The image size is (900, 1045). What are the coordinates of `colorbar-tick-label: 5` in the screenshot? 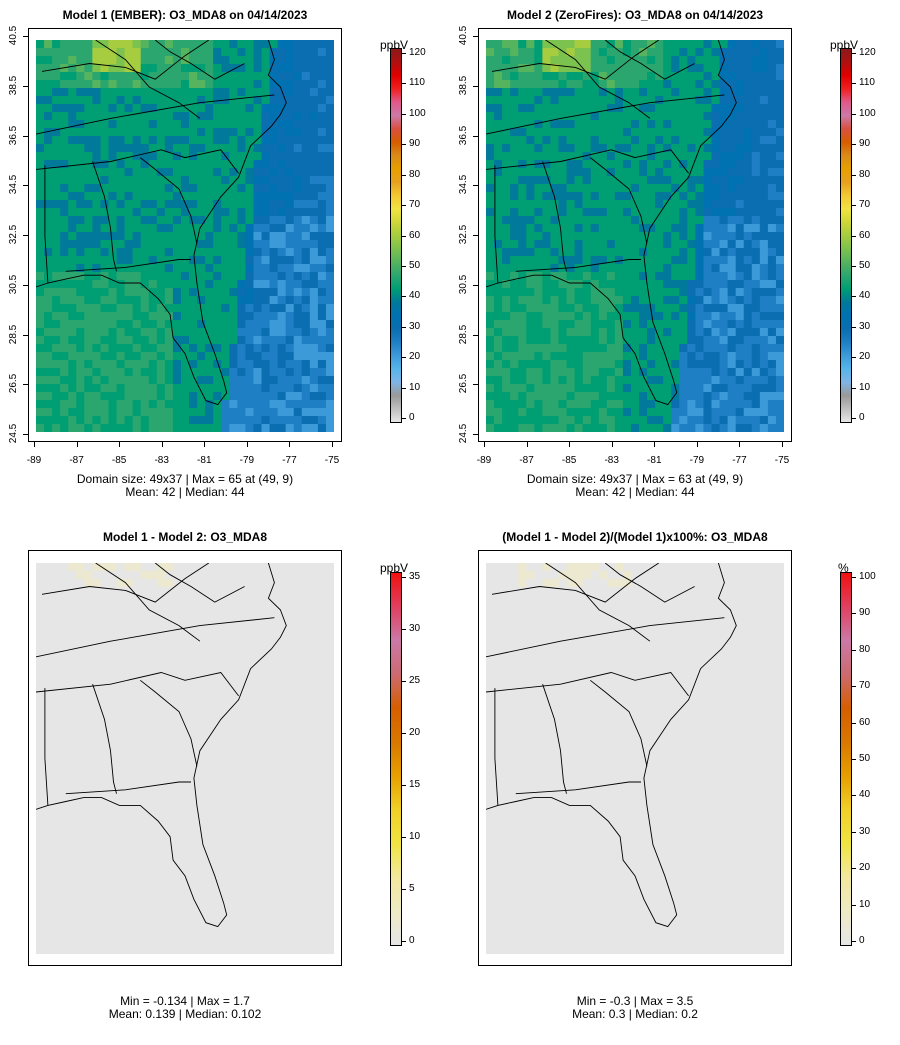 It's located at (412, 888).